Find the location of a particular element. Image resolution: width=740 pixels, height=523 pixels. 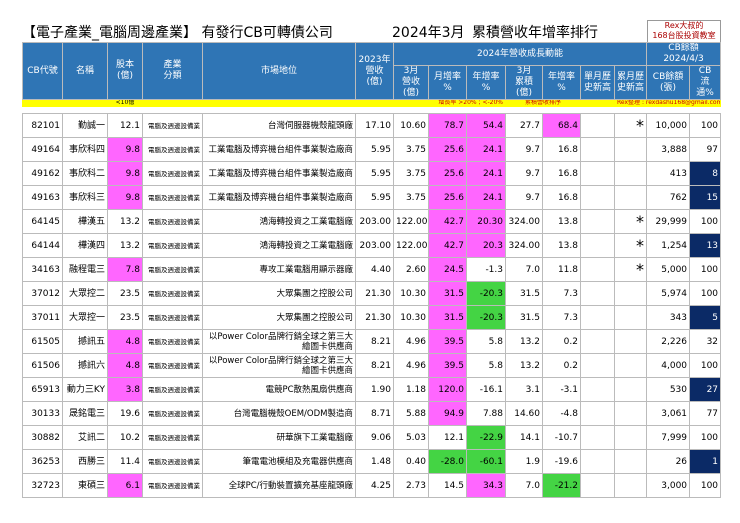

cb-float: 5 is located at coordinates (705, 317).